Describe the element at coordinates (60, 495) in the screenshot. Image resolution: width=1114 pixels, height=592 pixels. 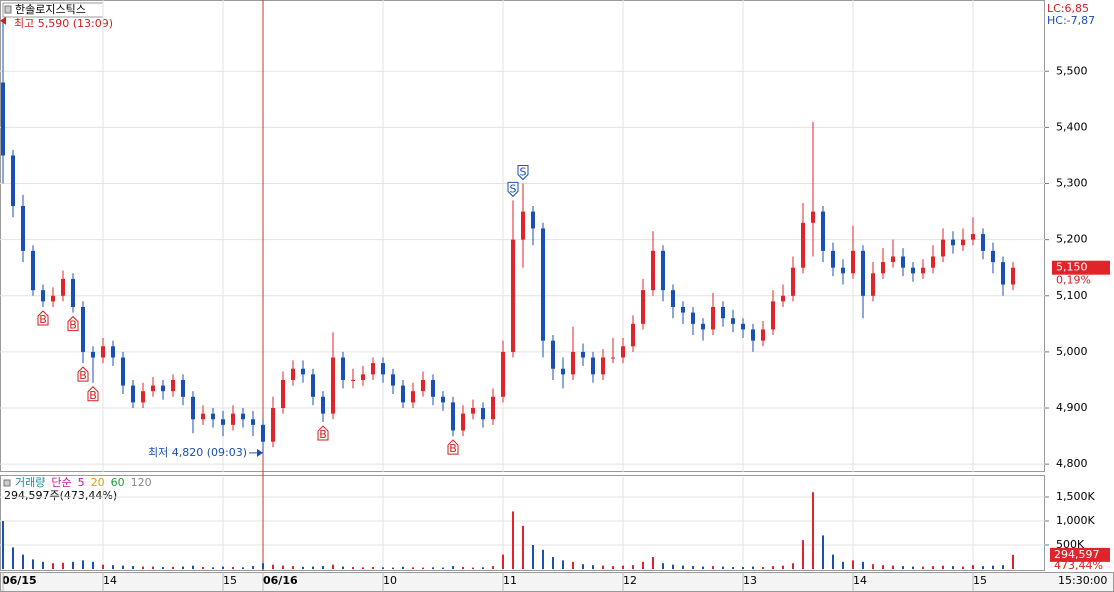
I see `volume-label: 294,597주(473,44%)` at that location.